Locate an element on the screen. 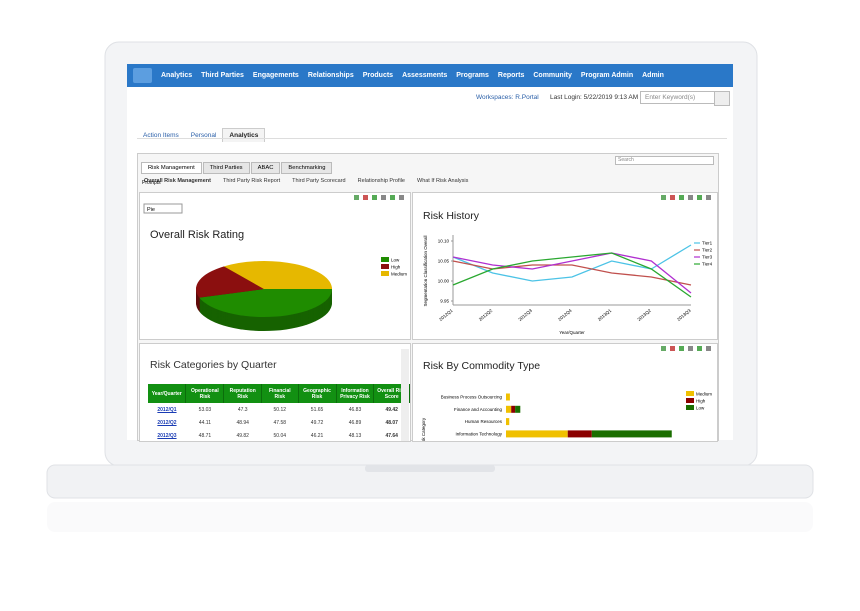 The height and width of the screenshot is (611, 860). nav-item: Programs is located at coordinates (472, 75).